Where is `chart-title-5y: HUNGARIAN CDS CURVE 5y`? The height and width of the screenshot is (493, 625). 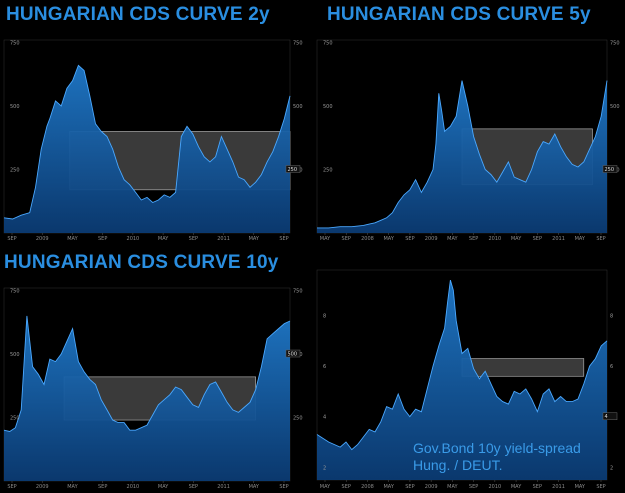 chart-title-5y: HUNGARIAN CDS CURVE 5y is located at coordinates (459, 14).